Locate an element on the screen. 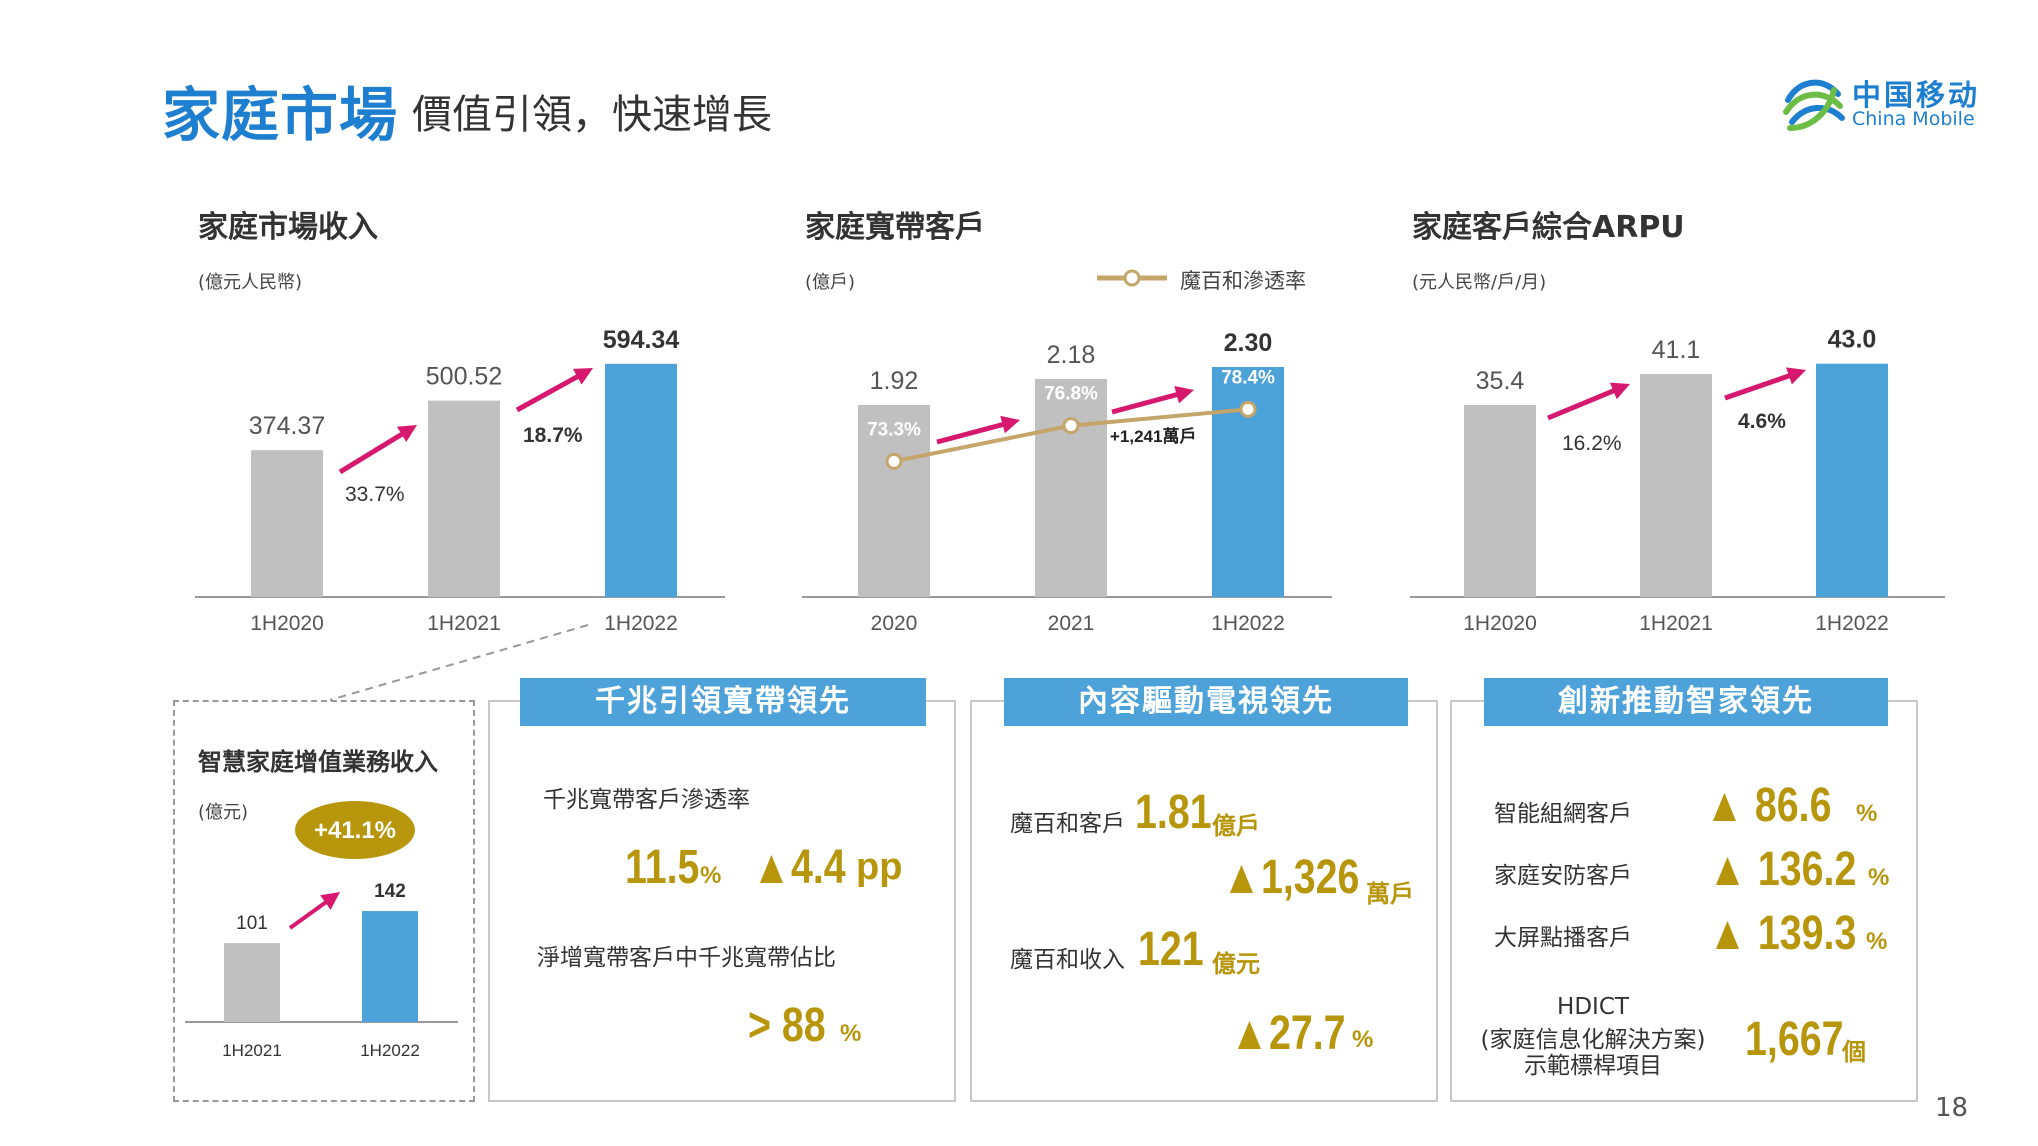 The width and height of the screenshot is (2038, 1146). logo-text-en: China Mobile is located at coordinates (1913, 119).